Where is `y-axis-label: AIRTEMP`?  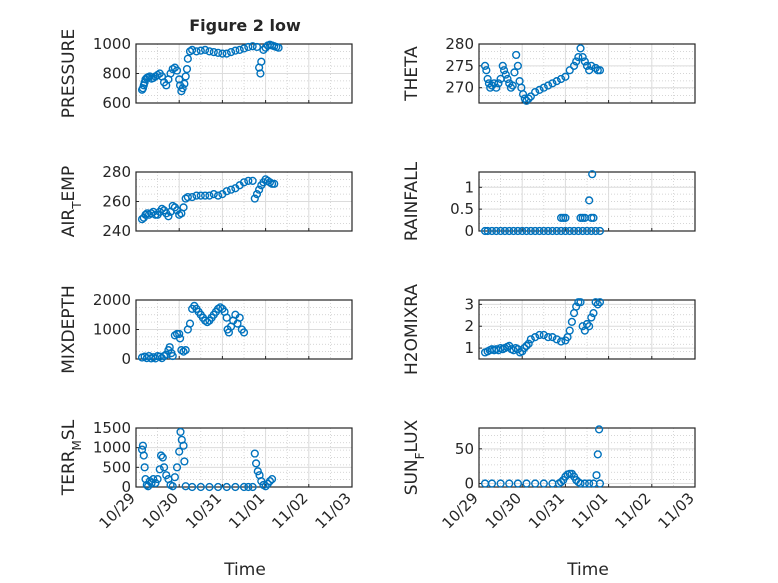
y-axis-label: AIRTEMP is located at coordinates (71, 201).